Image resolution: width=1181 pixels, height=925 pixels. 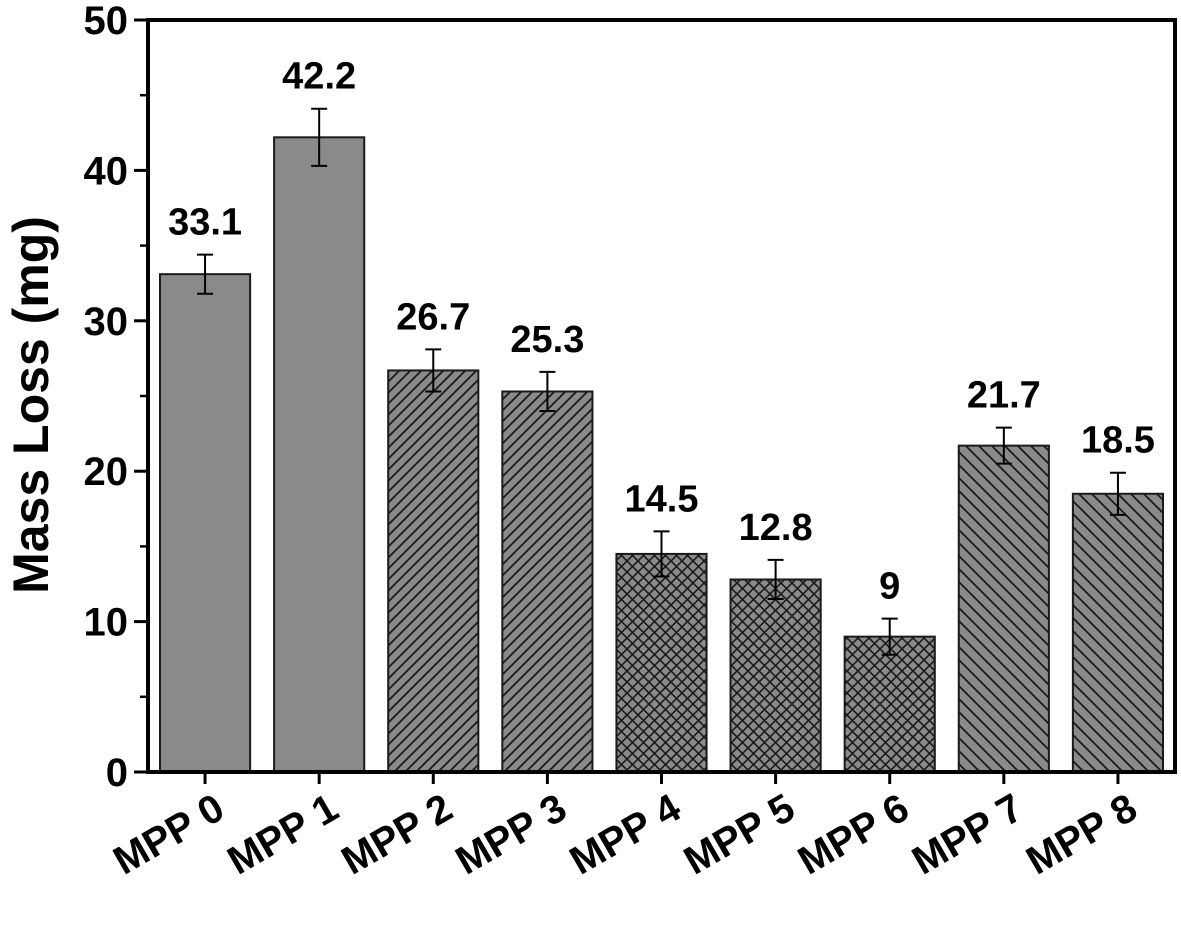 I want to click on y-tick-label-2: 20, so click(x=106, y=472).